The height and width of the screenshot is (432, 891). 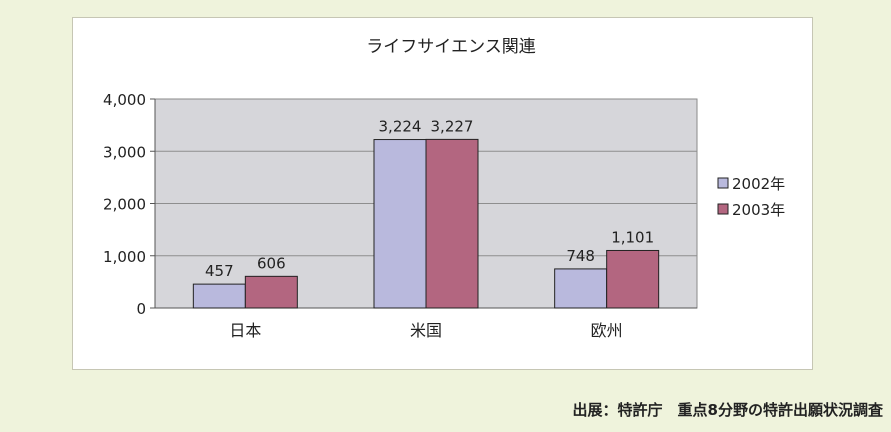 I want to click on chart-title: ライフサイエンス関連, so click(x=451, y=47).